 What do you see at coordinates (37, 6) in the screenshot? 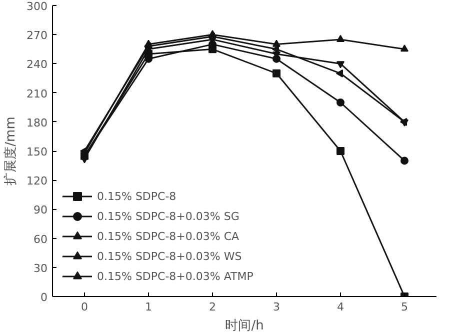
I see `y-tick-label: 300` at bounding box center [37, 6].